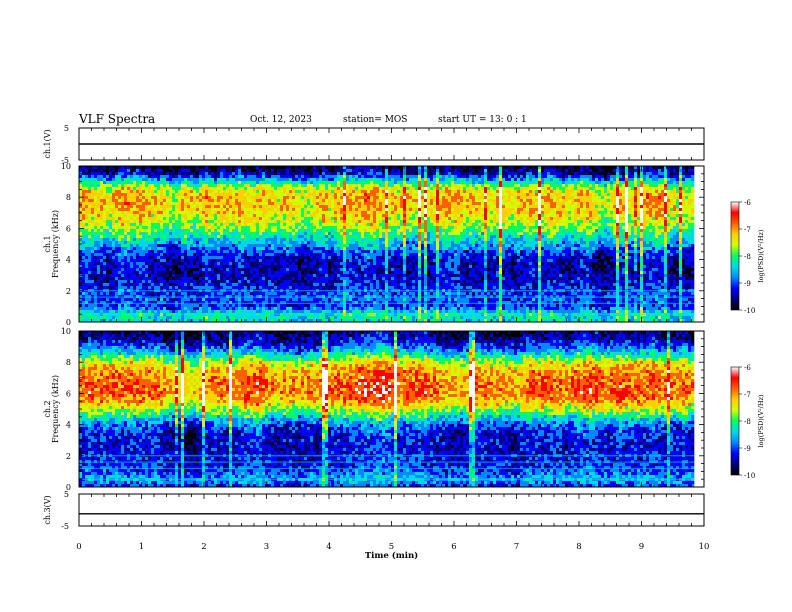 The height and width of the screenshot is (612, 792). Describe the element at coordinates (141, 547) in the screenshot. I see `x-tick-label: 1` at that location.